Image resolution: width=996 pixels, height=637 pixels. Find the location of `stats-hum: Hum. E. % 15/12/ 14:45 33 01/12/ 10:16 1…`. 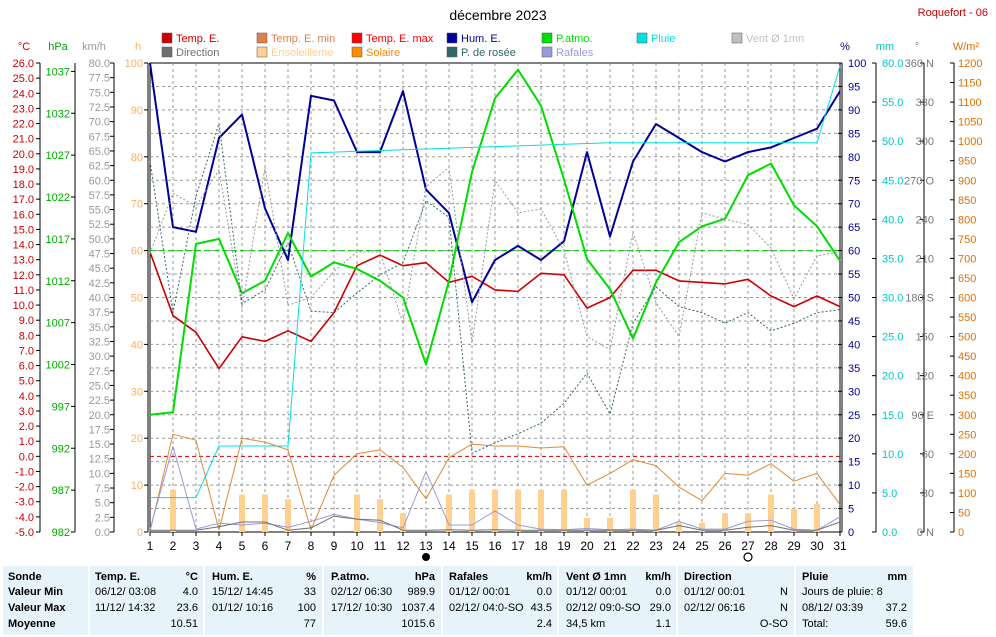

stats-hum: Hum. E. % 15/12/ 14:45 33 01/12/ 10:16 1… is located at coordinates (263, 600).